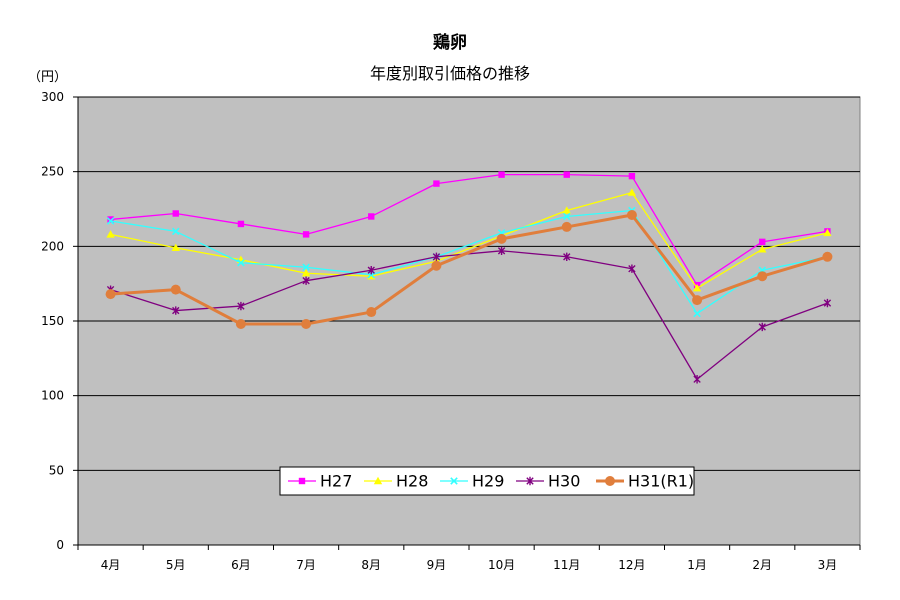 This screenshot has height=600, width=900. Describe the element at coordinates (176, 565) in the screenshot. I see `x-tick-label: 5月` at that location.